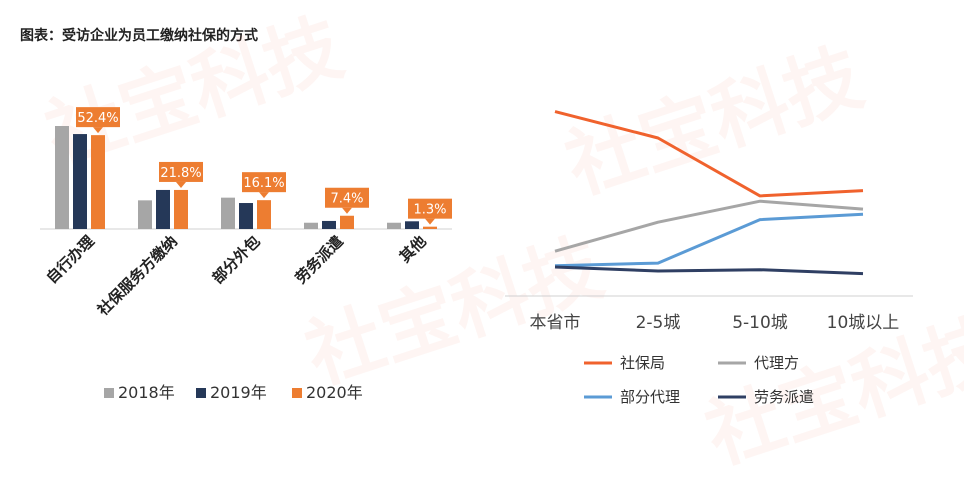 The height and width of the screenshot is (484, 964). Describe the element at coordinates (784, 397) in the screenshot. I see `line-legend-label-3: 劳务派遣` at that location.